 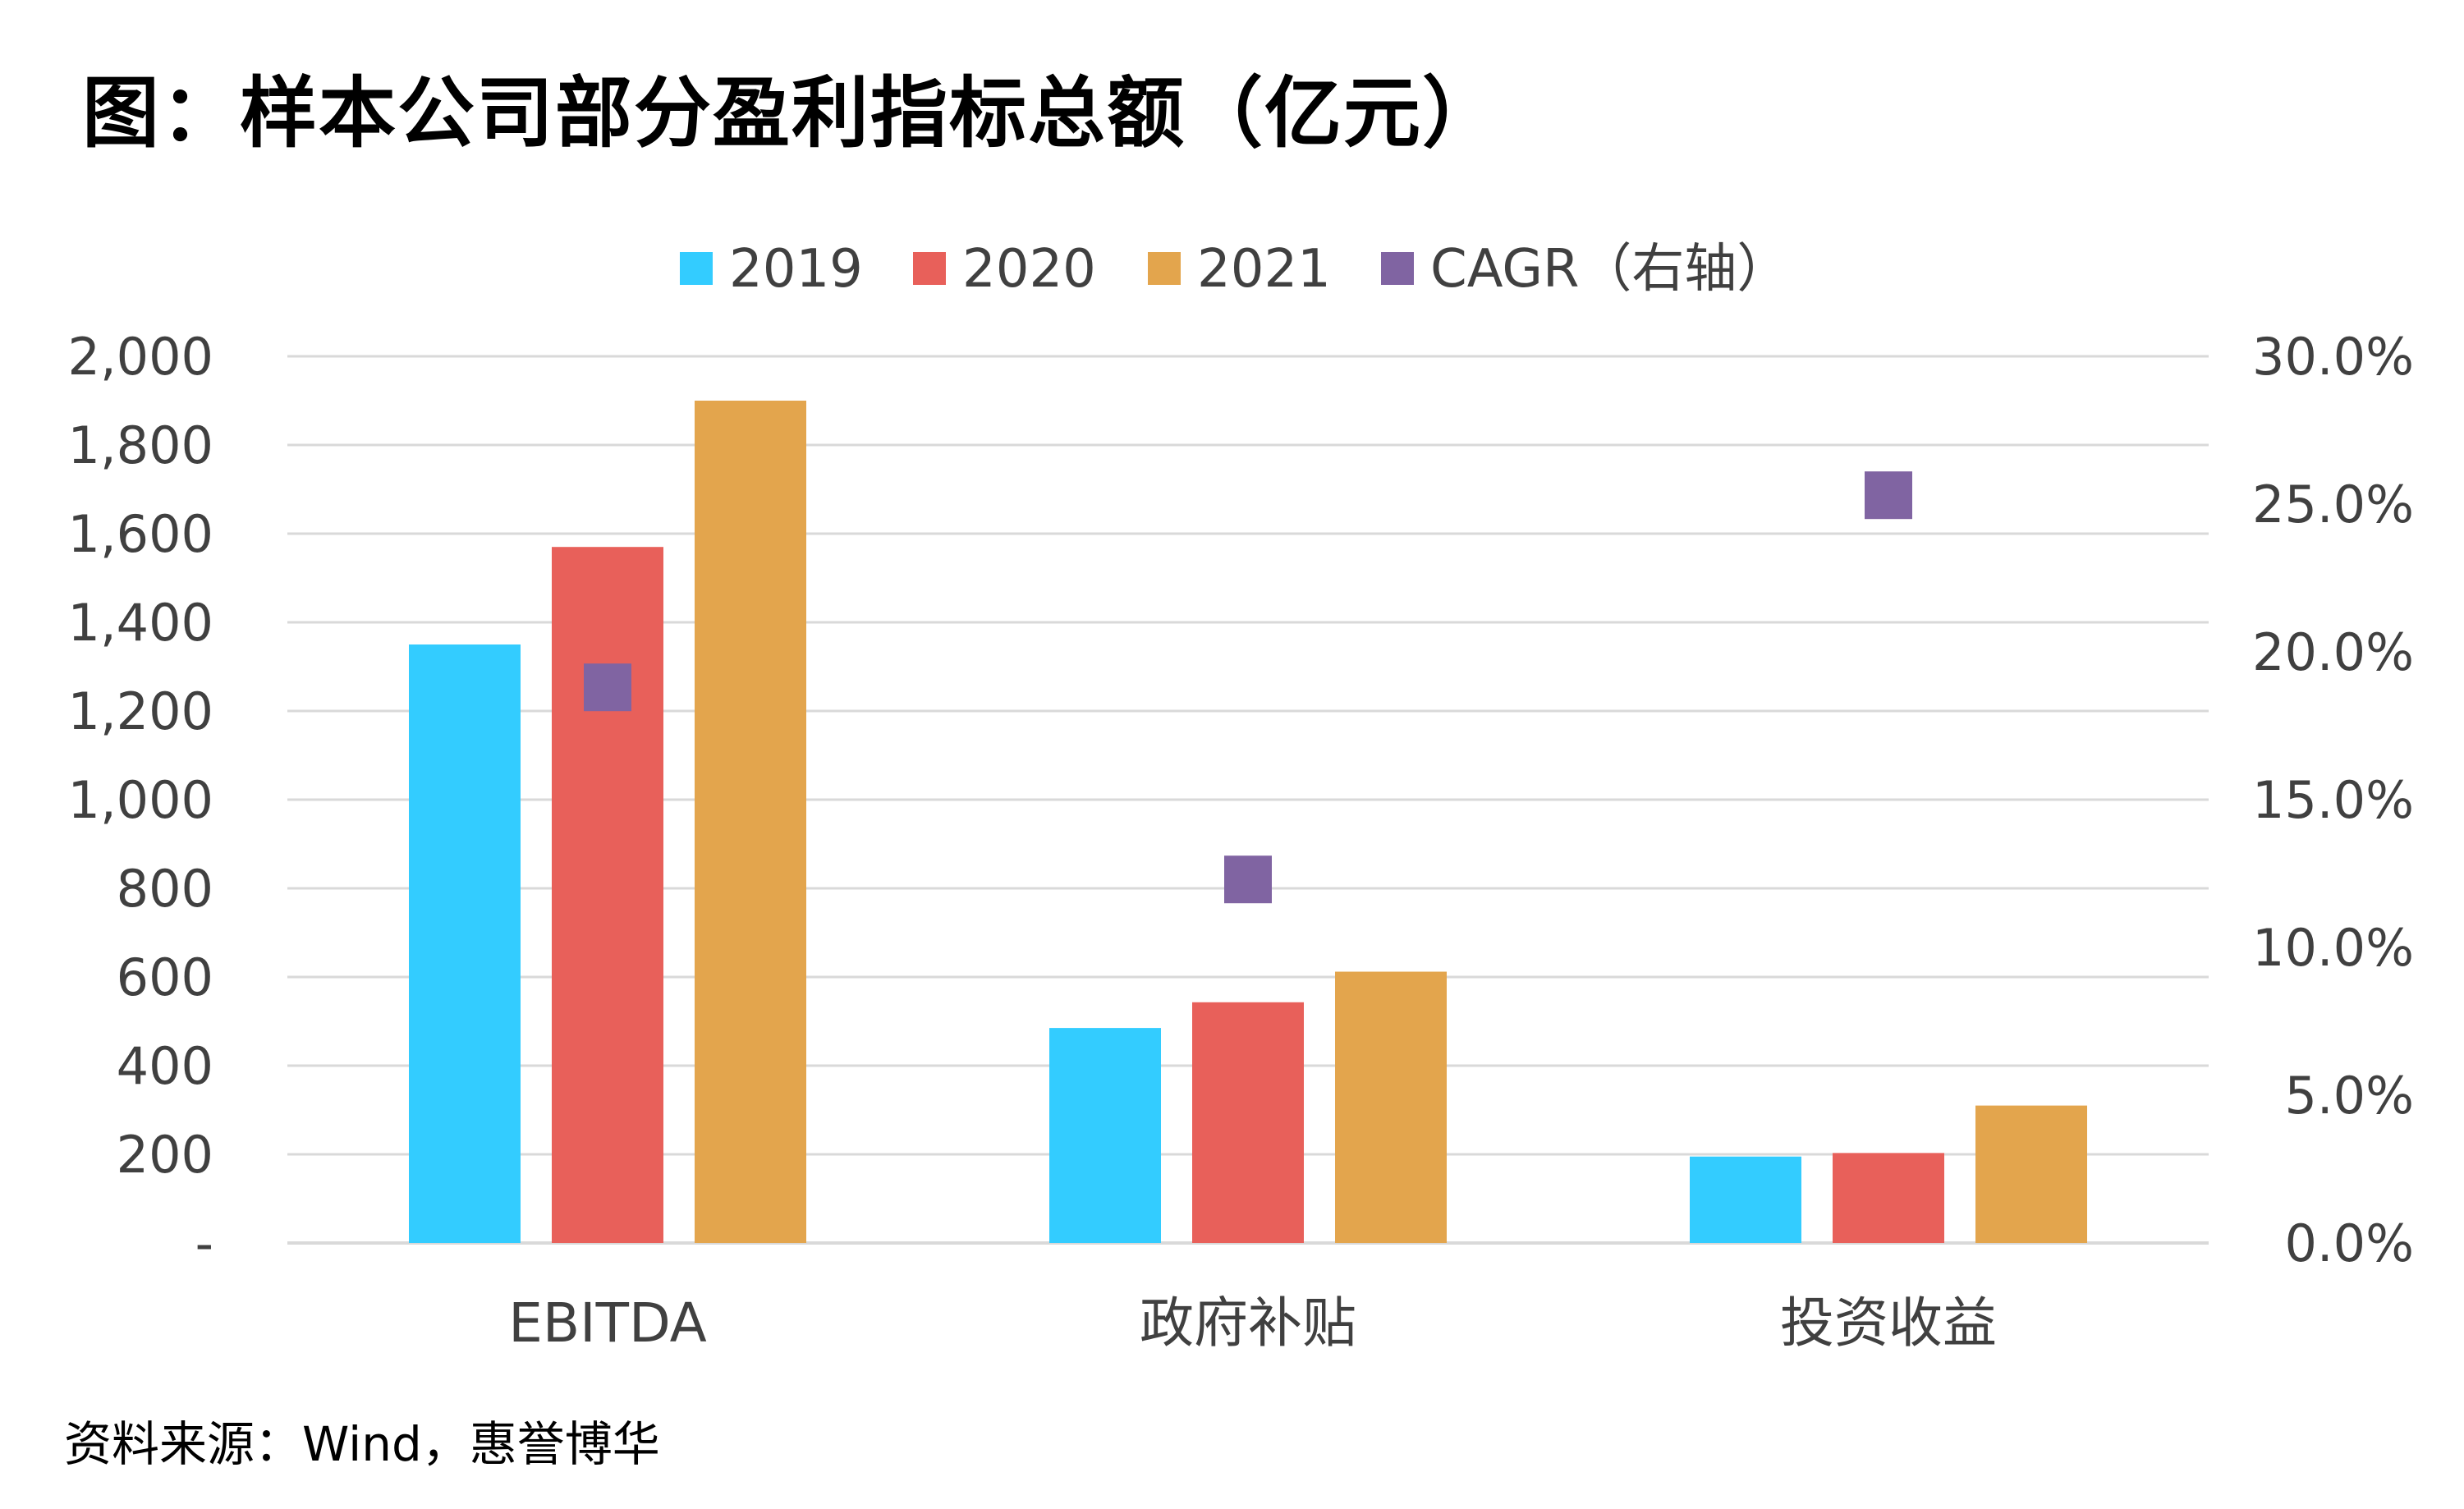 I want to click on y-tick-label: 800, so click(x=165, y=889).